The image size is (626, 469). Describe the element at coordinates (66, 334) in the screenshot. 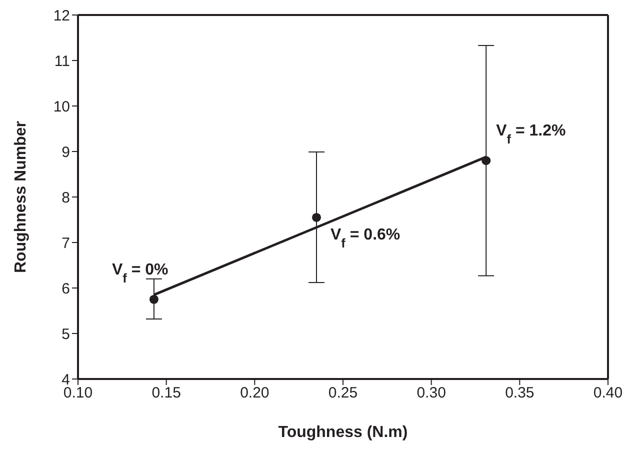

I see `y-tick-label: 5` at that location.